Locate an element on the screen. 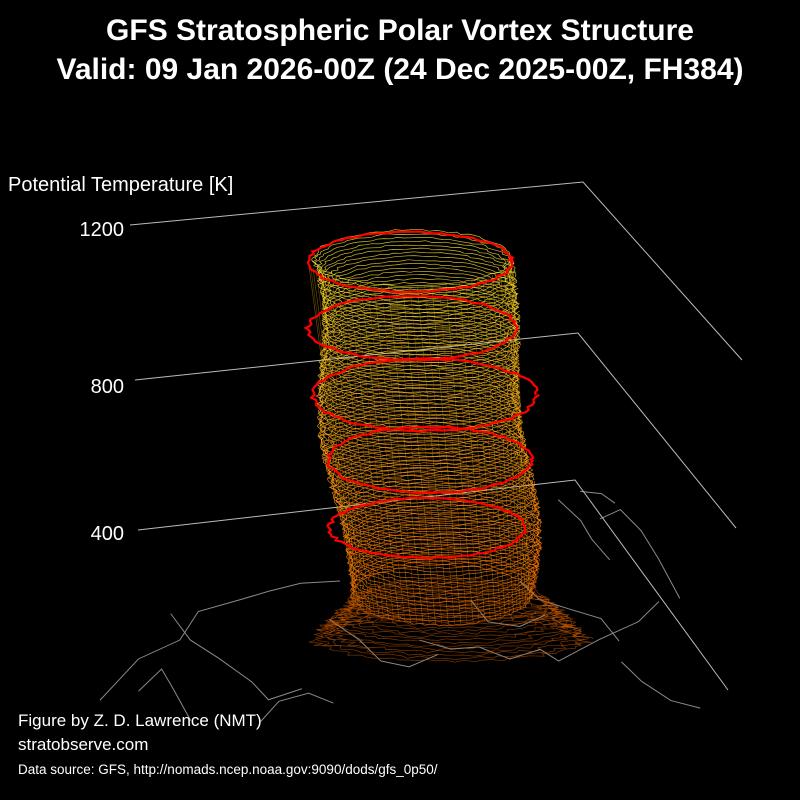 The width and height of the screenshot is (800, 800). website-credit: stratobserve.com is located at coordinates (83, 744).